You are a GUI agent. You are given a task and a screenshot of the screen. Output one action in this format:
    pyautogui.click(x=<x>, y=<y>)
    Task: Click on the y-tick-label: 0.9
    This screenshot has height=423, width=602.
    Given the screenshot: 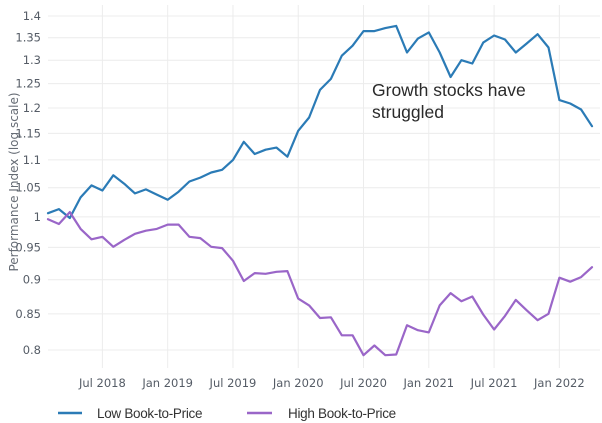 What is the action you would take?
    pyautogui.click(x=32, y=280)
    